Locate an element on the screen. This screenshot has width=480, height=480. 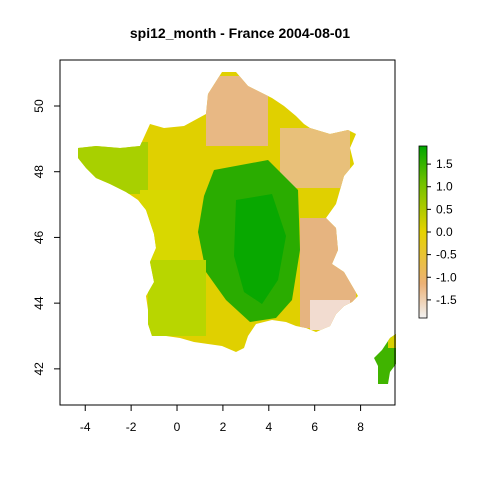
region-northeast-dry is located at coordinates (315, 158).